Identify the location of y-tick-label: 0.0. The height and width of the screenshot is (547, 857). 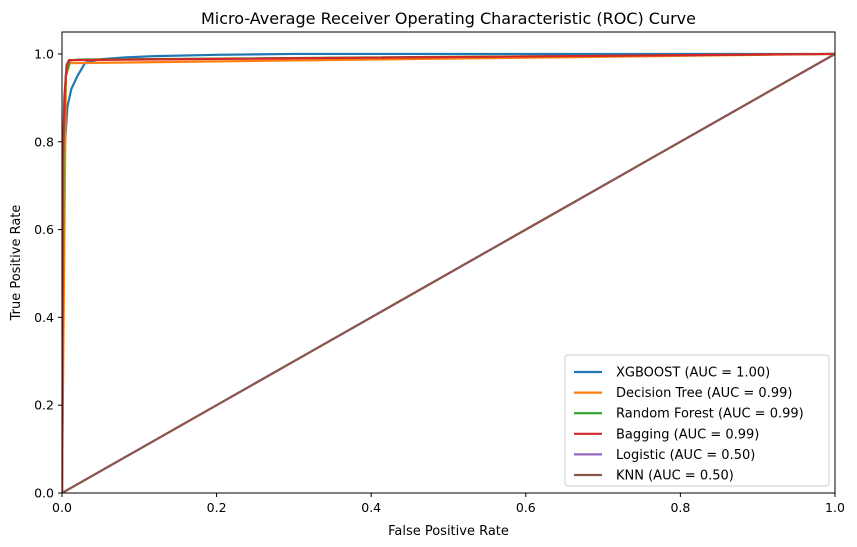
(44, 493).